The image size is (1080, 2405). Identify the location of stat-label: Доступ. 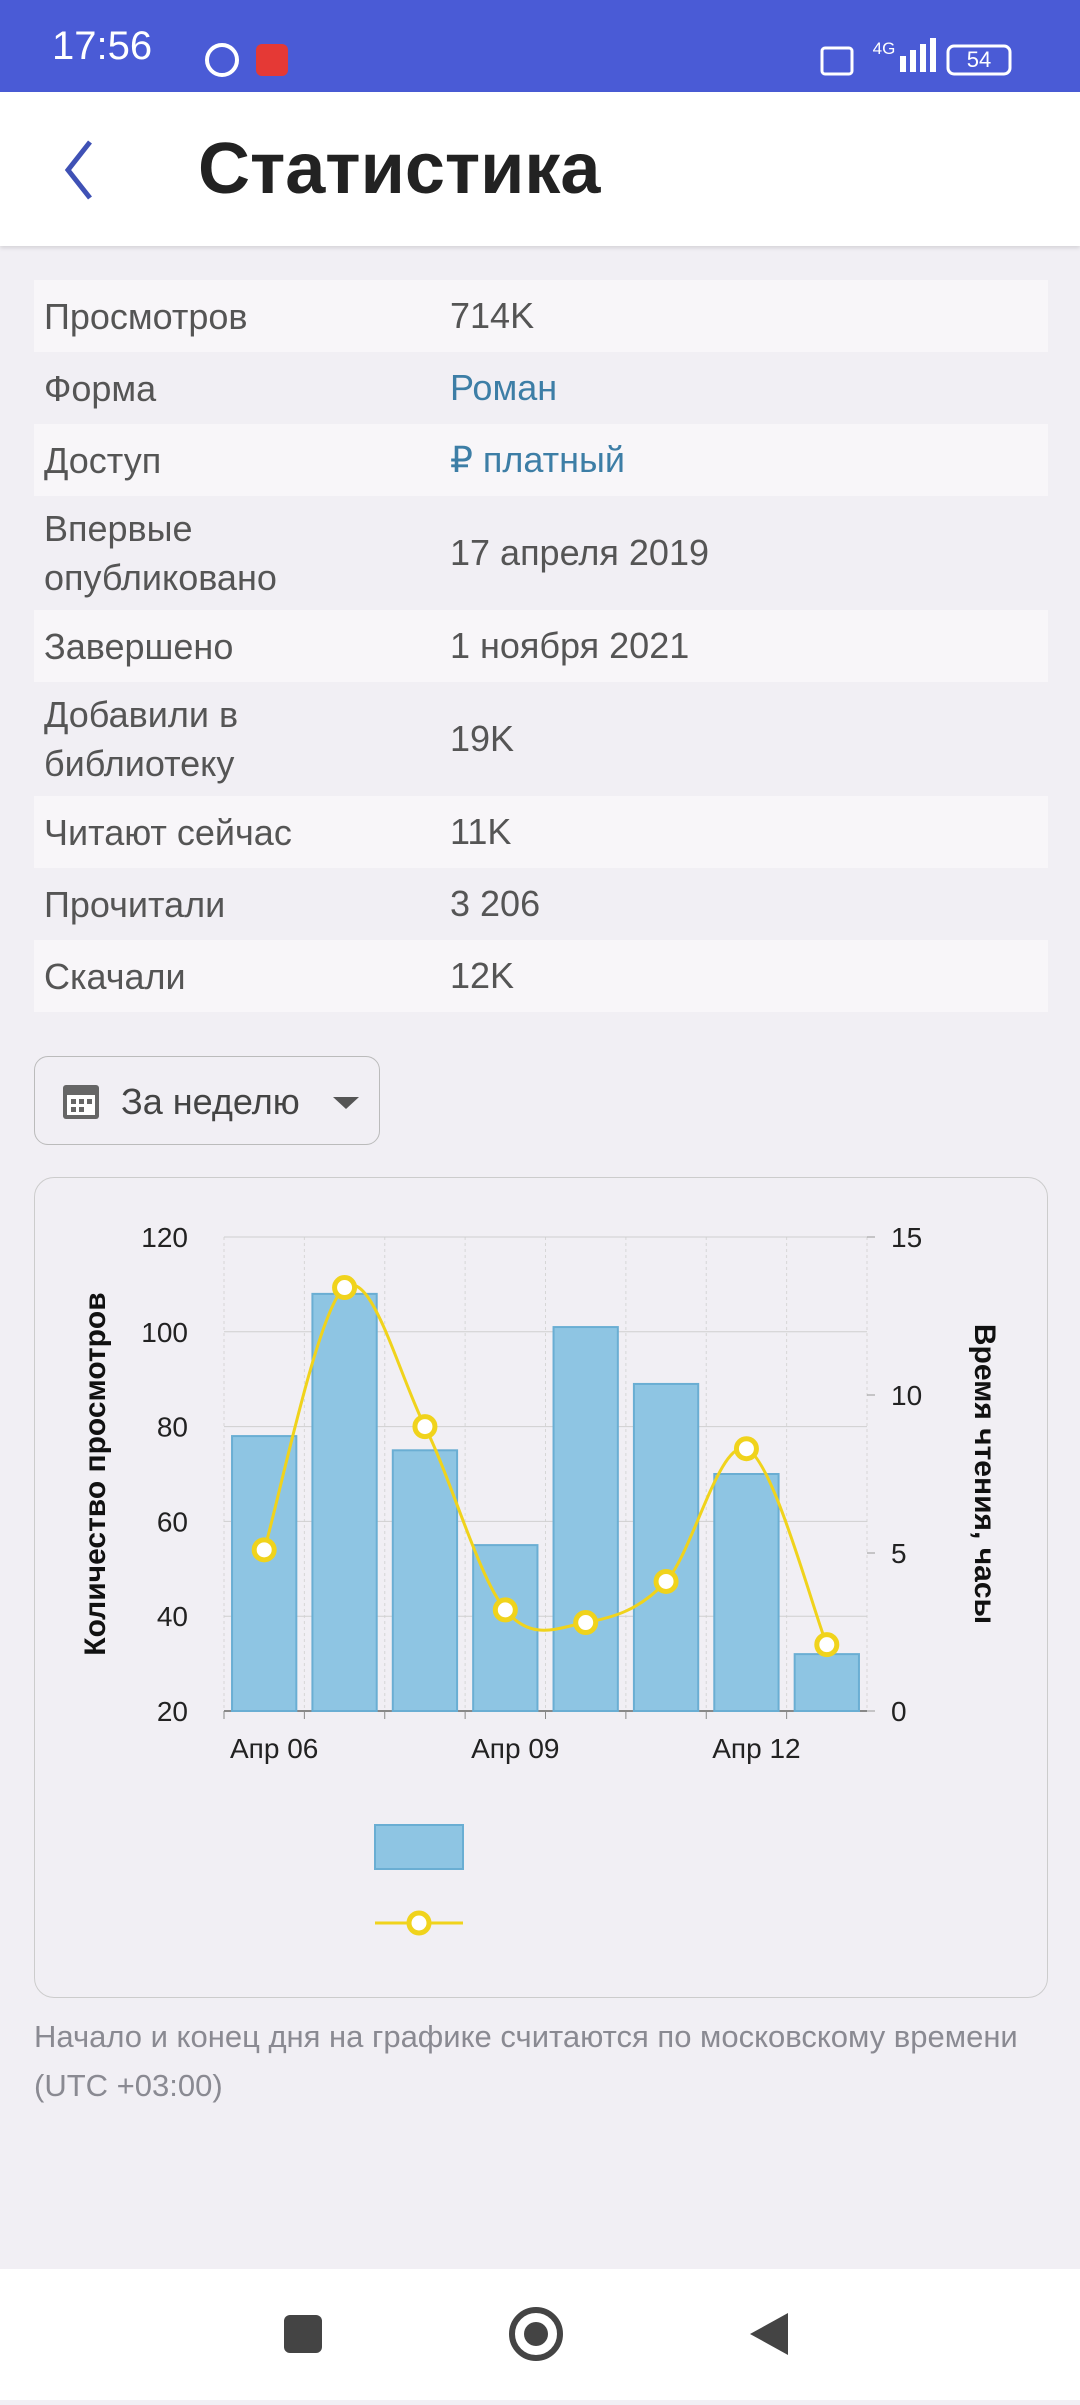
(103, 460).